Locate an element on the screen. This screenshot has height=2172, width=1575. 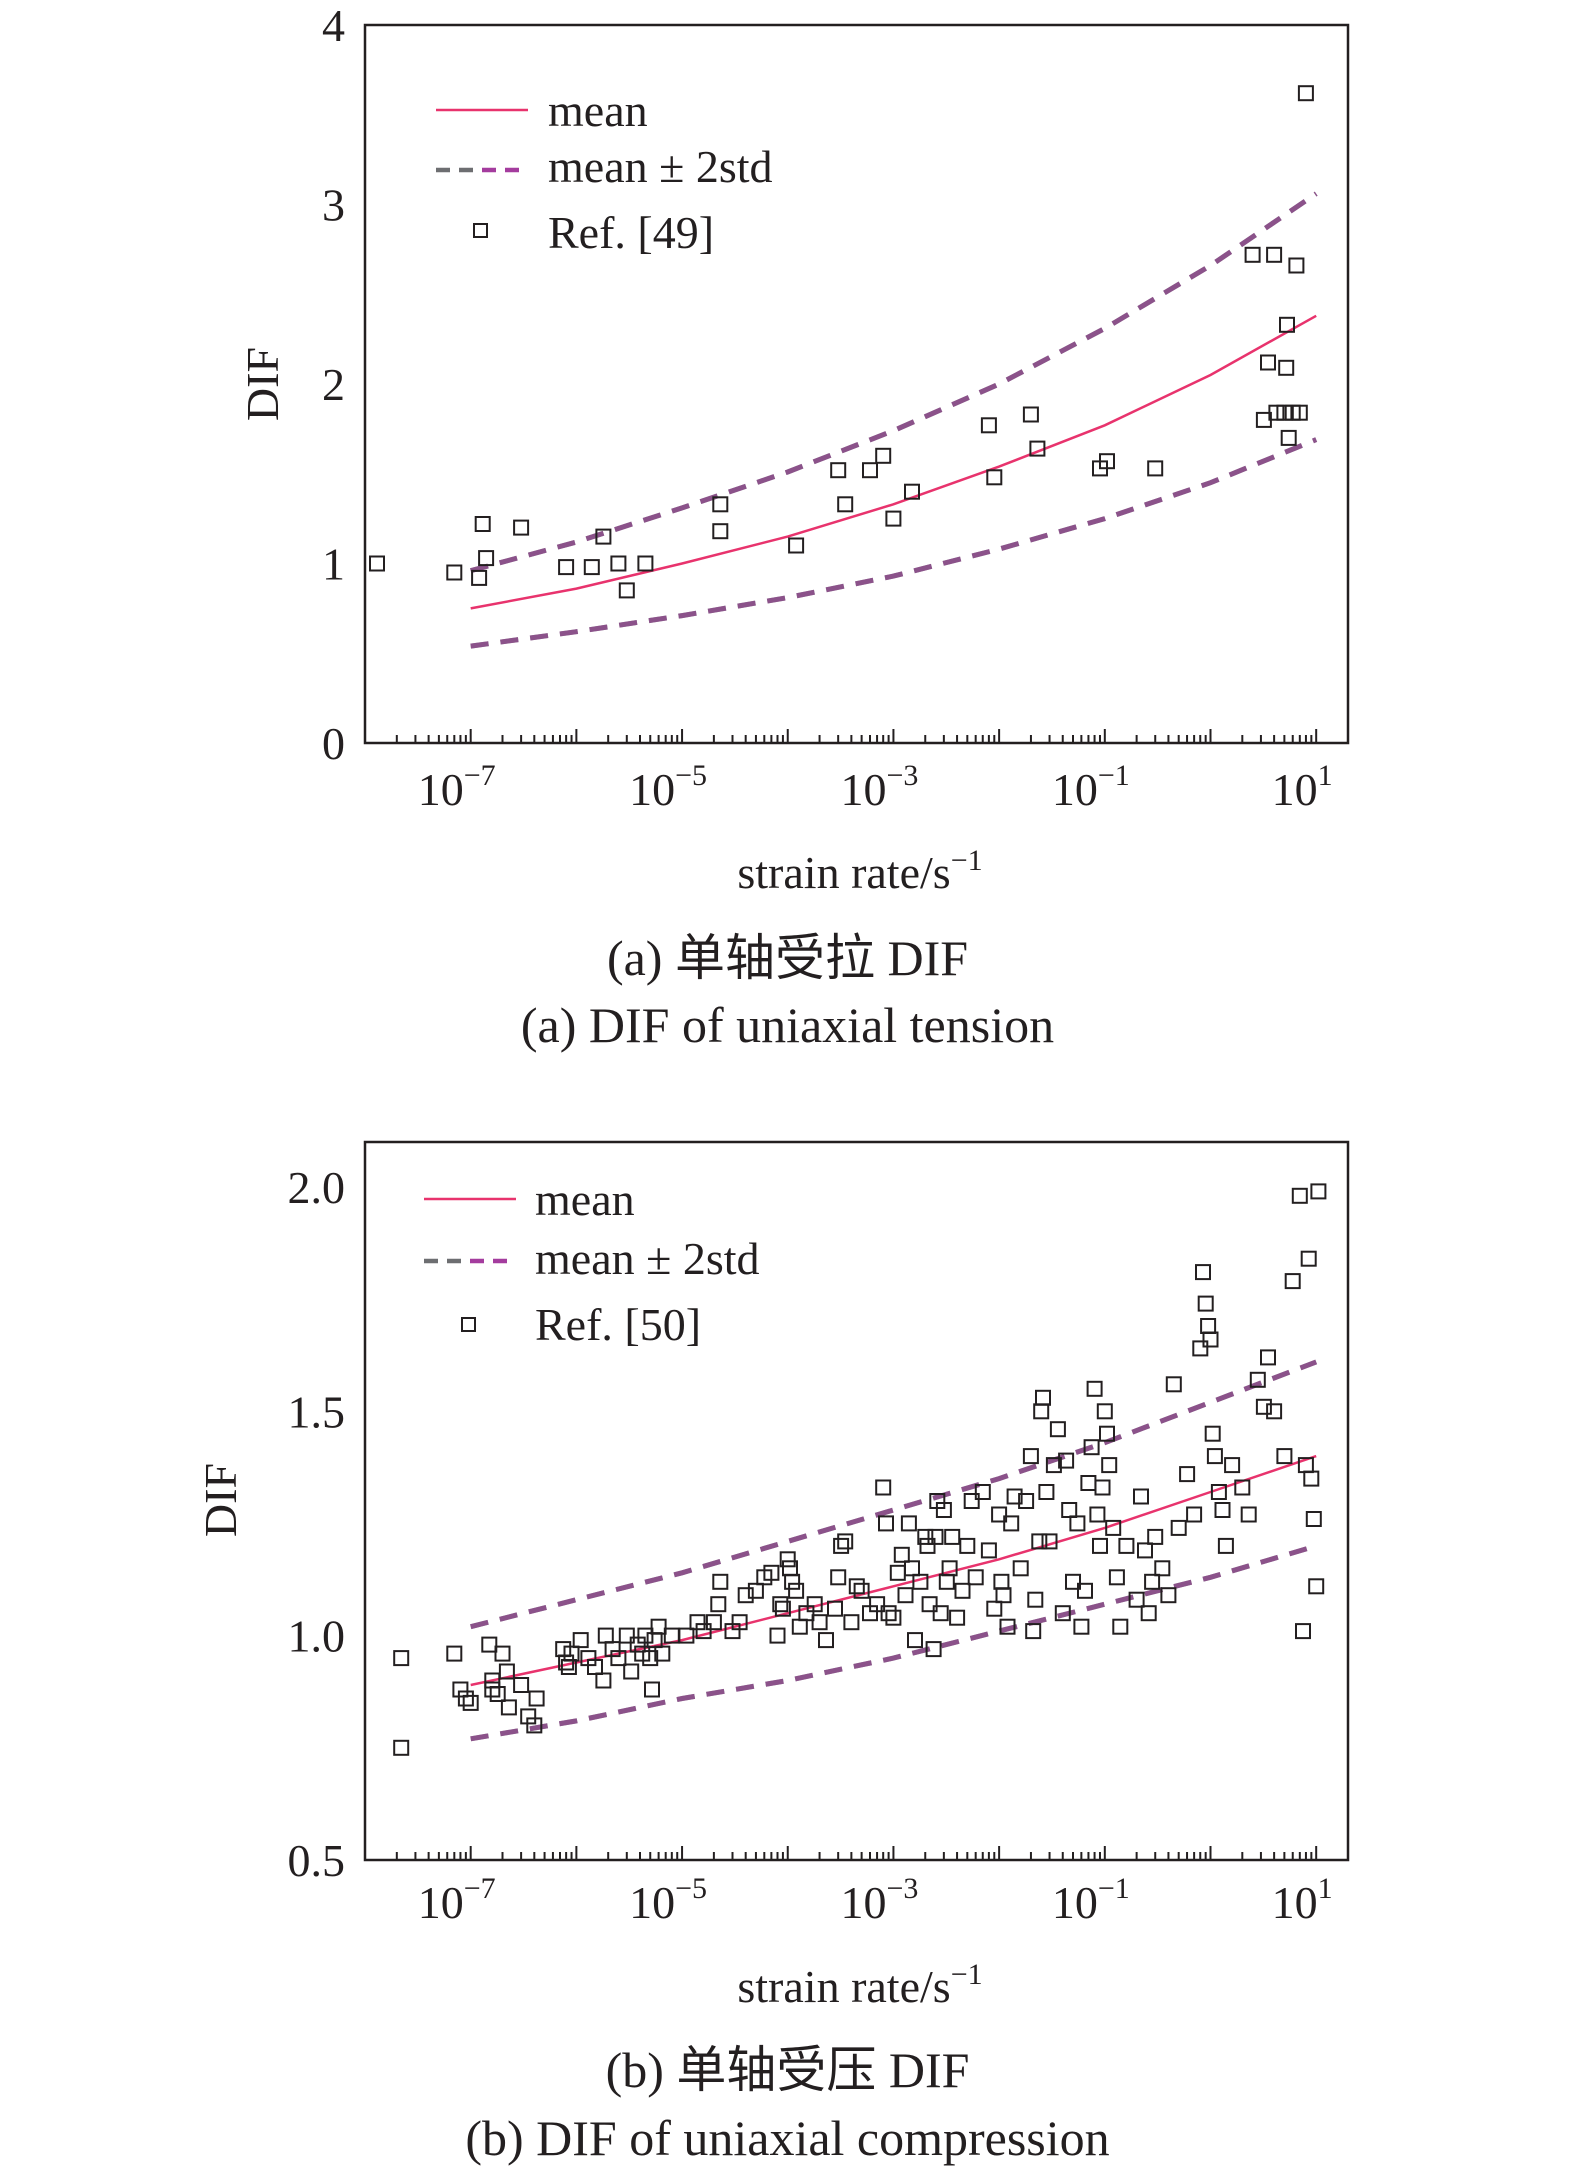
y-tick-label: 2.0 is located at coordinates (317, 1187).